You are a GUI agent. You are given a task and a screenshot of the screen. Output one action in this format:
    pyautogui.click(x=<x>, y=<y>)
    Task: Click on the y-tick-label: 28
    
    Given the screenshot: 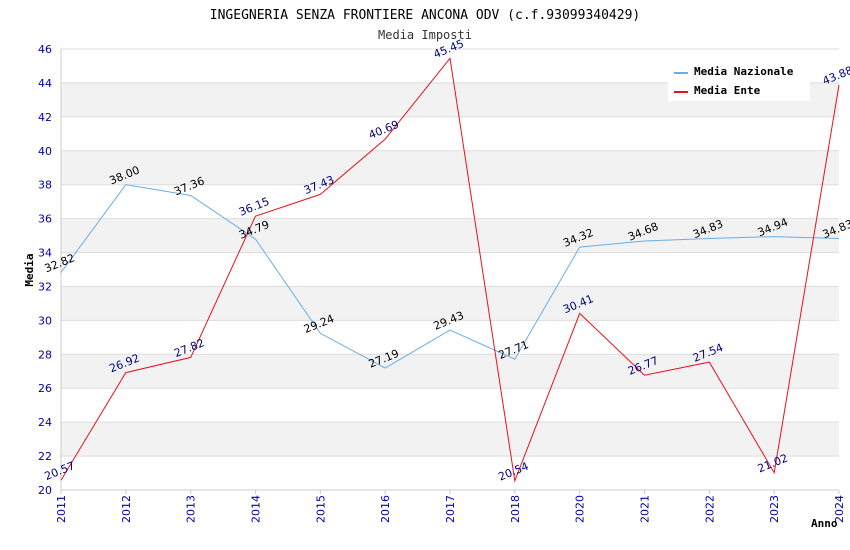 What is the action you would take?
    pyautogui.click(x=45, y=354)
    